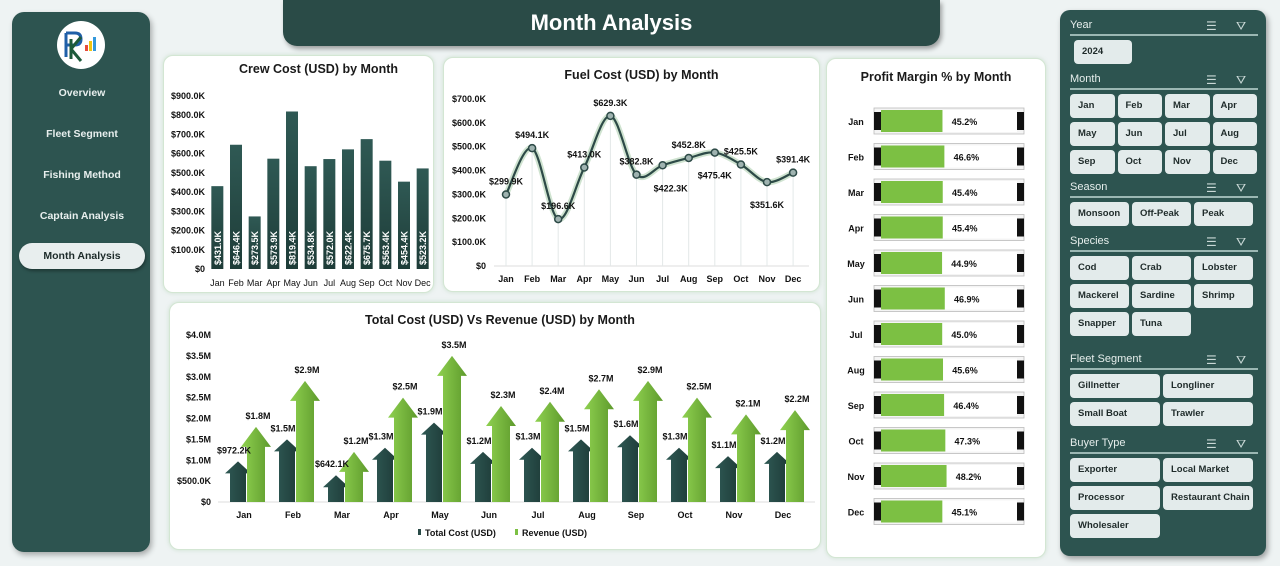 Image resolution: width=1280 pixels, height=566 pixels. What do you see at coordinates (1208, 414) in the screenshot?
I see `filter-option: Trawler` at bounding box center [1208, 414].